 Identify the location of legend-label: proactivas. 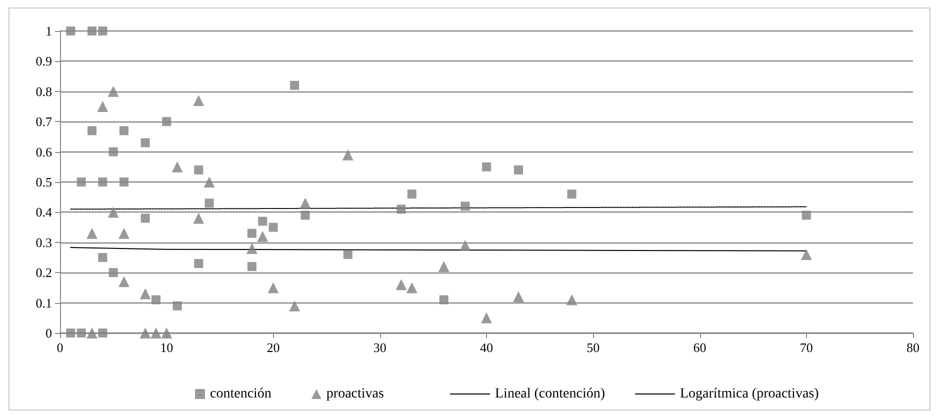
(355, 394).